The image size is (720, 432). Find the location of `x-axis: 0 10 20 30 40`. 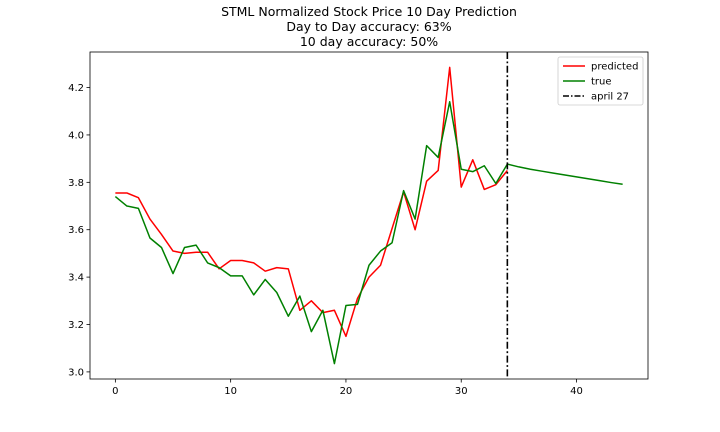

x-axis: 0 10 20 30 40 is located at coordinates (347, 388).